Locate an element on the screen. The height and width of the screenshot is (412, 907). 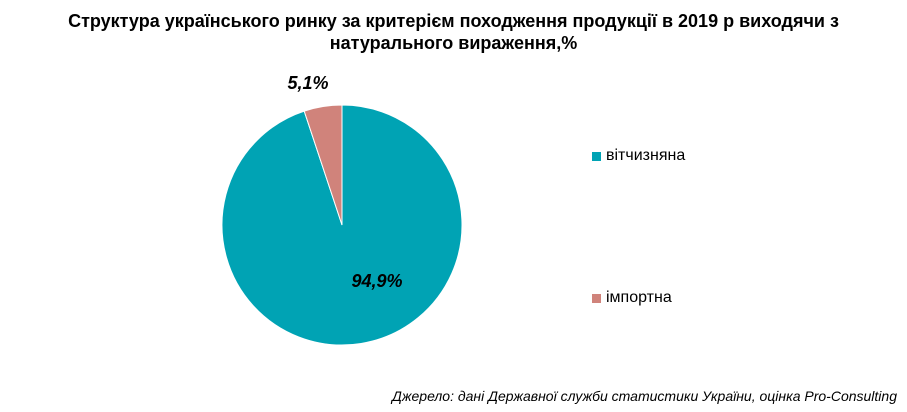
legend-item-domestic: вітчизняна is located at coordinates (638, 156).